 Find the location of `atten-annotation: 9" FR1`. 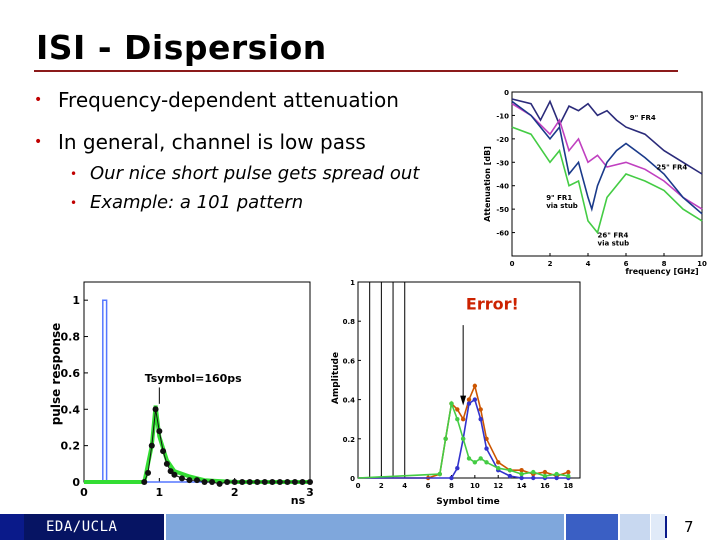

atten-annotation: 9" FR1 is located at coordinates (559, 198).